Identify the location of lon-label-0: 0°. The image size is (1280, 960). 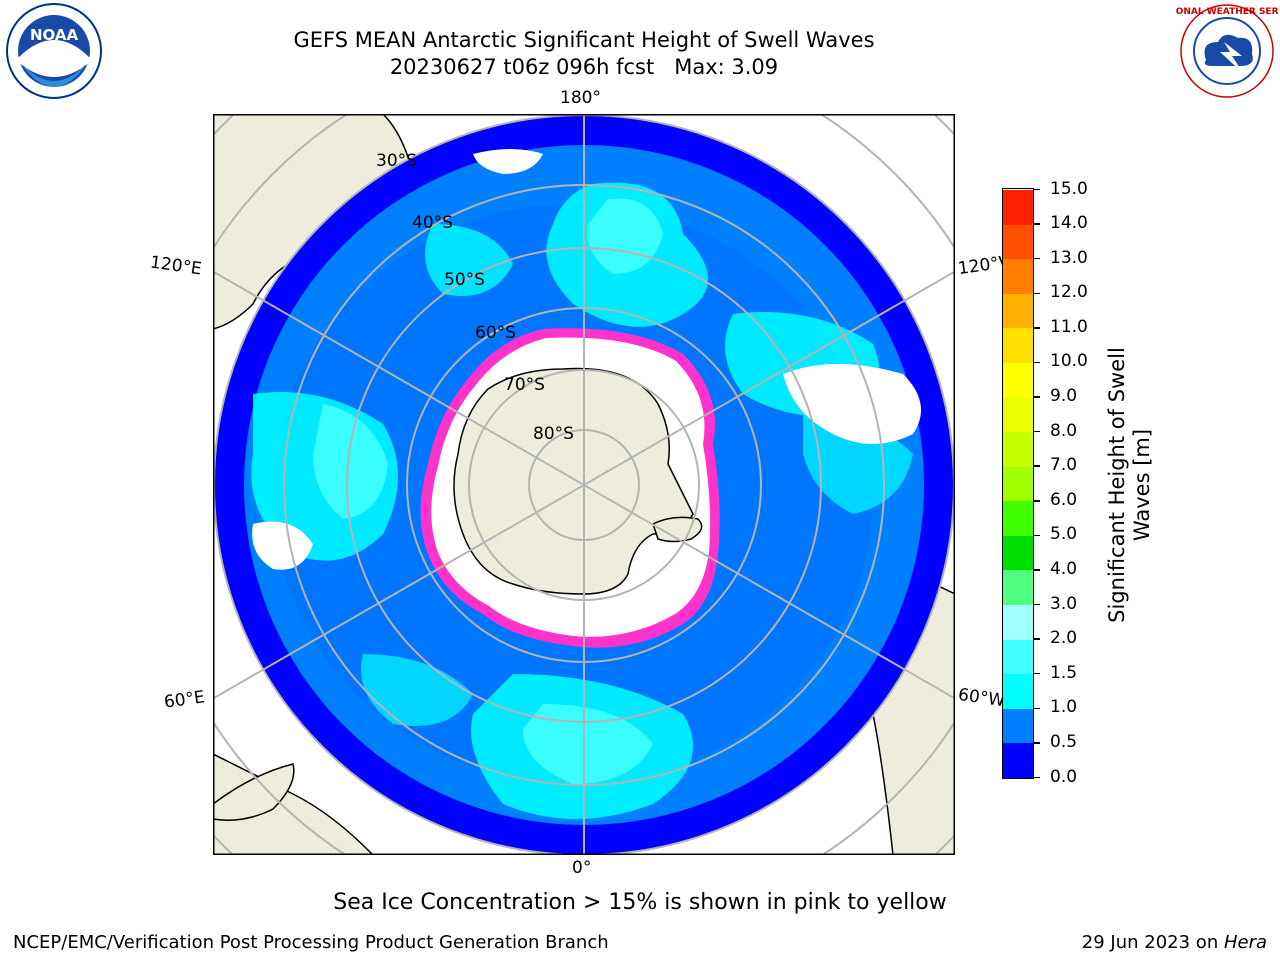
(582, 868).